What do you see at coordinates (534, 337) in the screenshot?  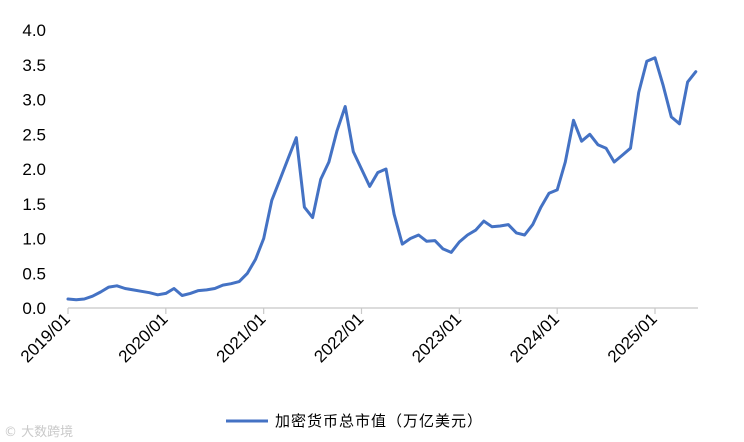 I see `x-tick-label: 2024/01` at bounding box center [534, 337].